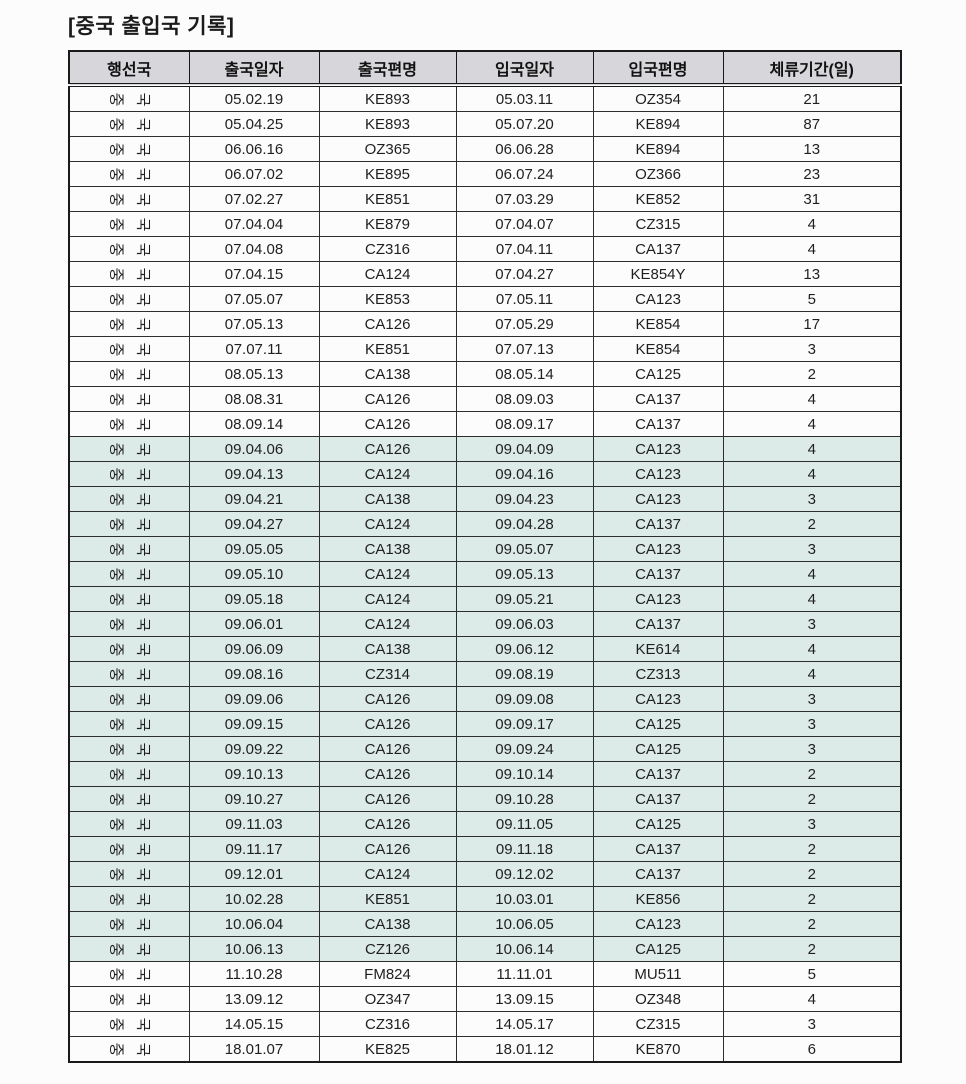 This screenshot has height=1084, width=966. I want to click on cell-departure-date: 10.02.28, so click(254, 899).